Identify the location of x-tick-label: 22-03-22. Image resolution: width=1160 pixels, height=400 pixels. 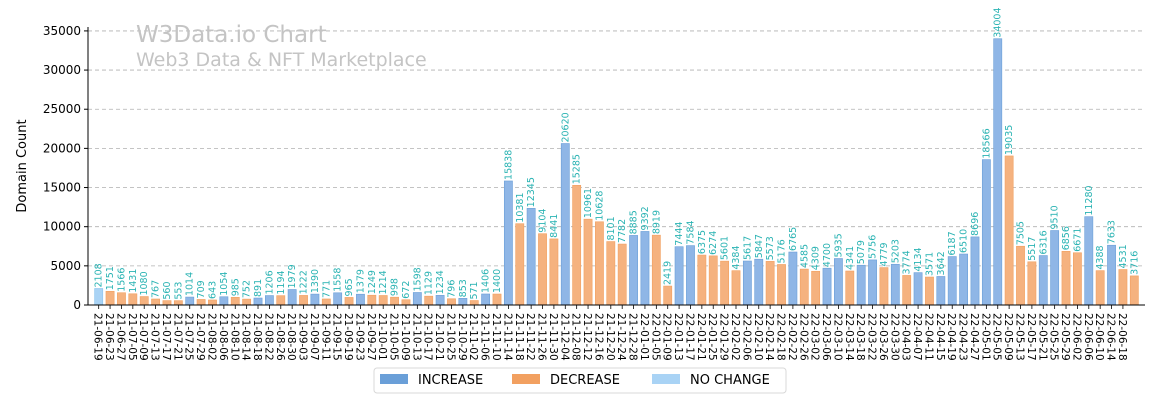
(872, 337).